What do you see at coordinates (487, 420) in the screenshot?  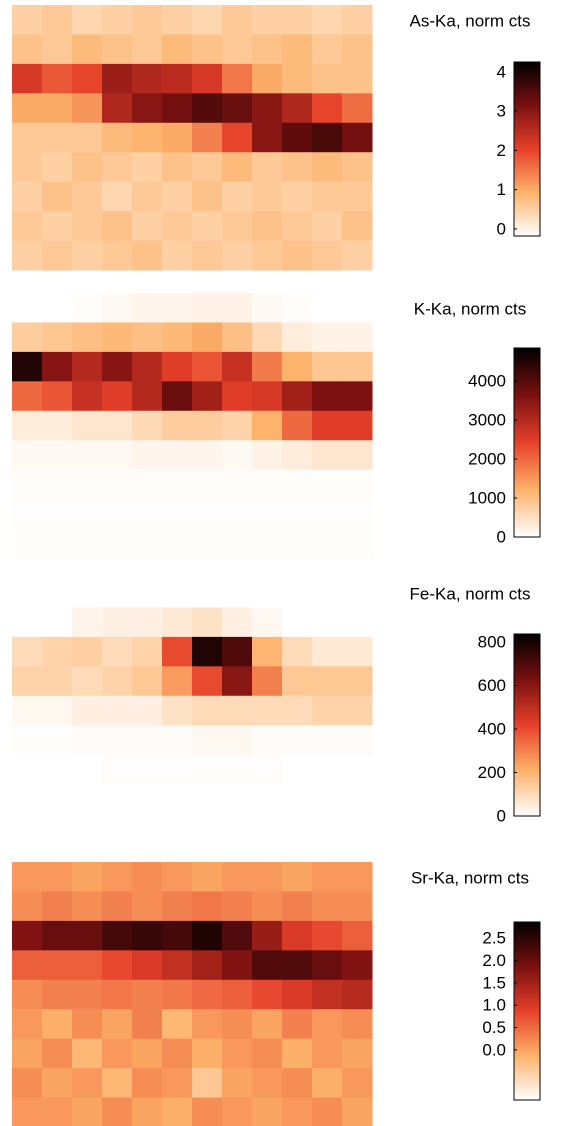 I see `colorbar-tick-label: 3000` at bounding box center [487, 420].